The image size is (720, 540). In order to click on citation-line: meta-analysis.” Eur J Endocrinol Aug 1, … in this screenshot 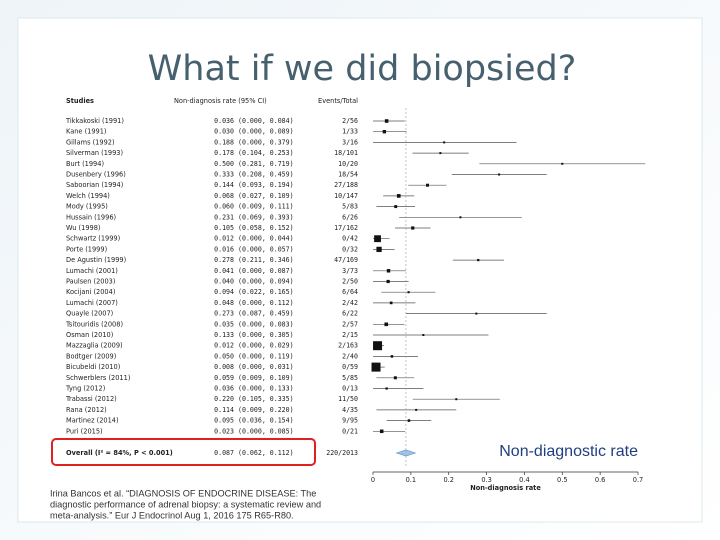, I will do `click(172, 515)`.